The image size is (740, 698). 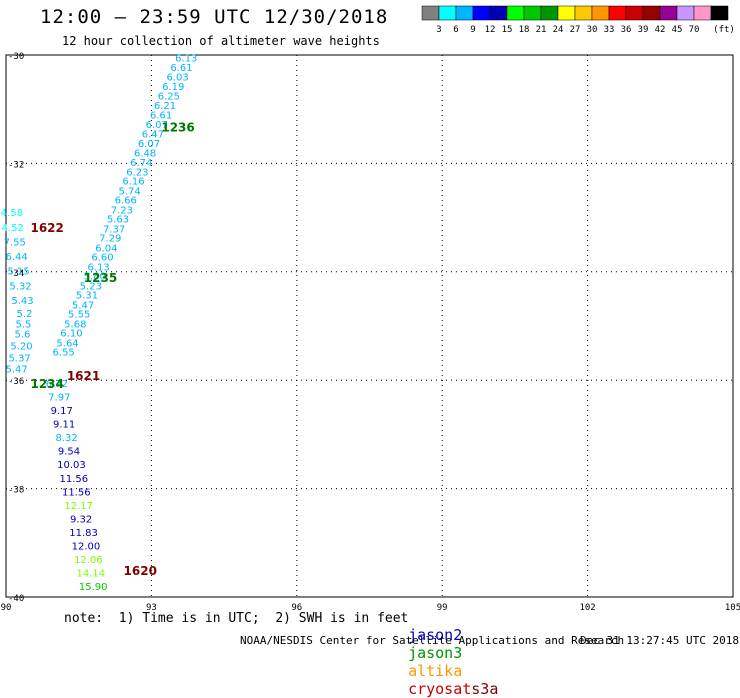 I want to click on wave-height-value: 5.80, so click(x=95, y=277).